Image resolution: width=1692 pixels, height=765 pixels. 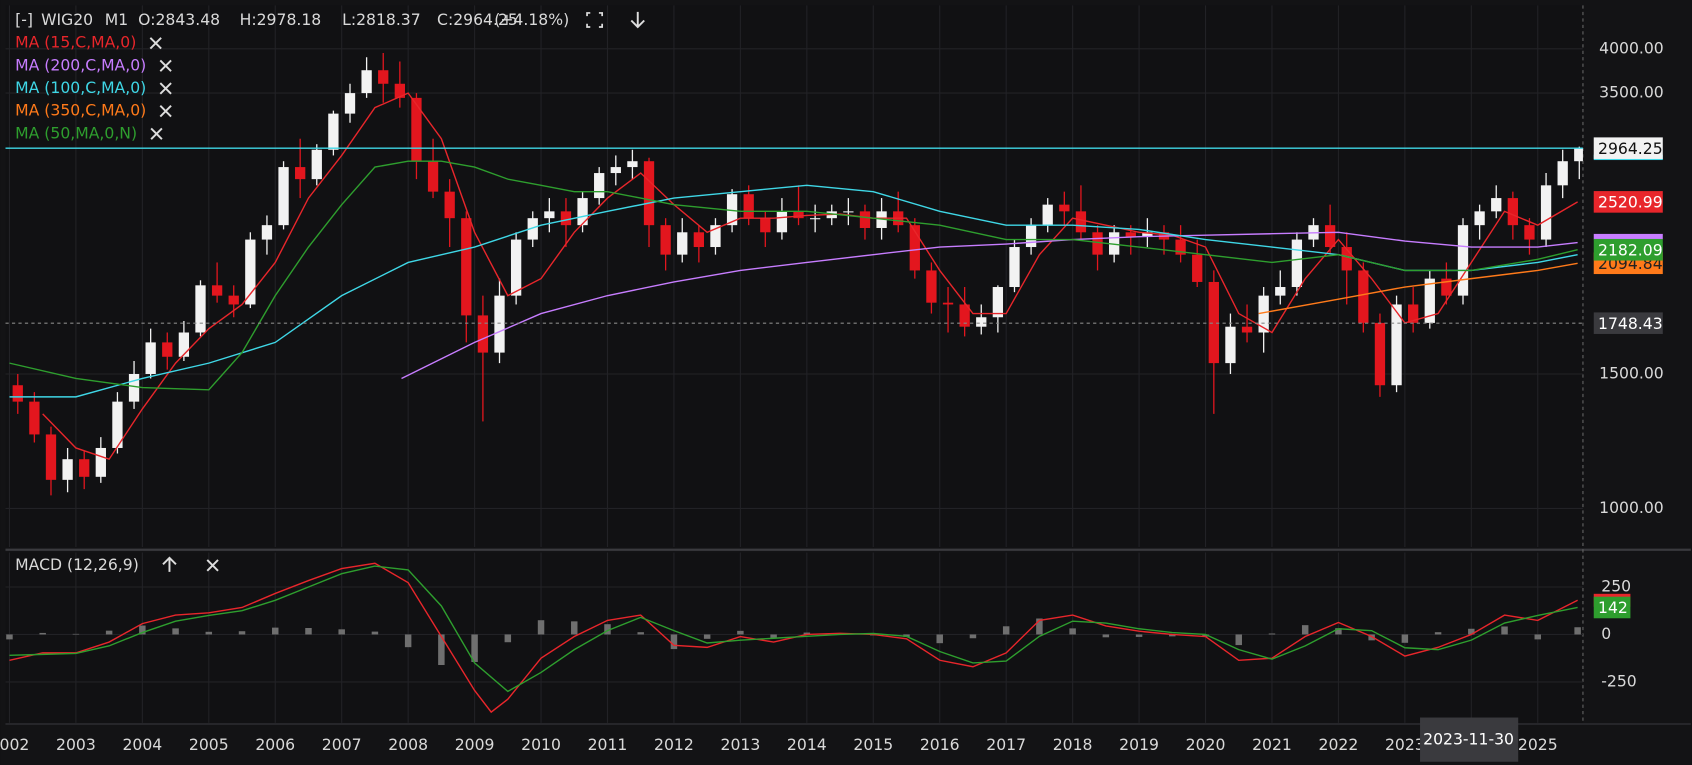 I want to click on x-tick-label: 2015, so click(x=873, y=744).